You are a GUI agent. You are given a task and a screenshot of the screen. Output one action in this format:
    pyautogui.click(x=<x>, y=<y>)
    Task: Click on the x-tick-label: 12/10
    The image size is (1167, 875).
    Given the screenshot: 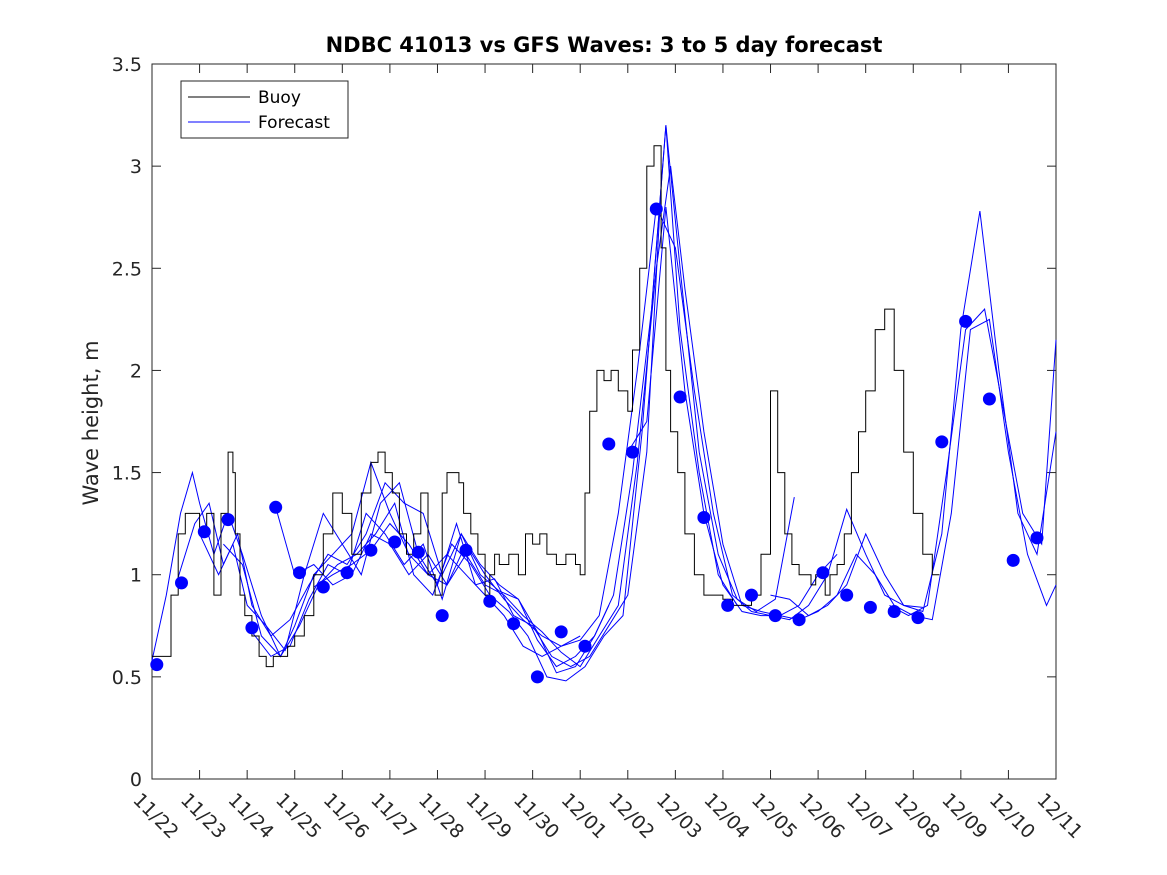 What is the action you would take?
    pyautogui.click(x=1012, y=816)
    